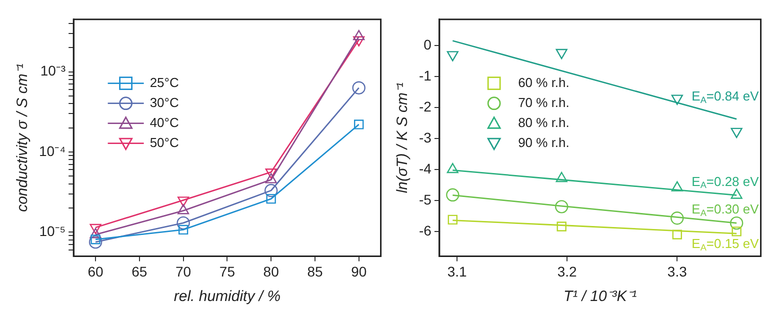  I want to click on x-tick-label: 60, so click(96, 271).